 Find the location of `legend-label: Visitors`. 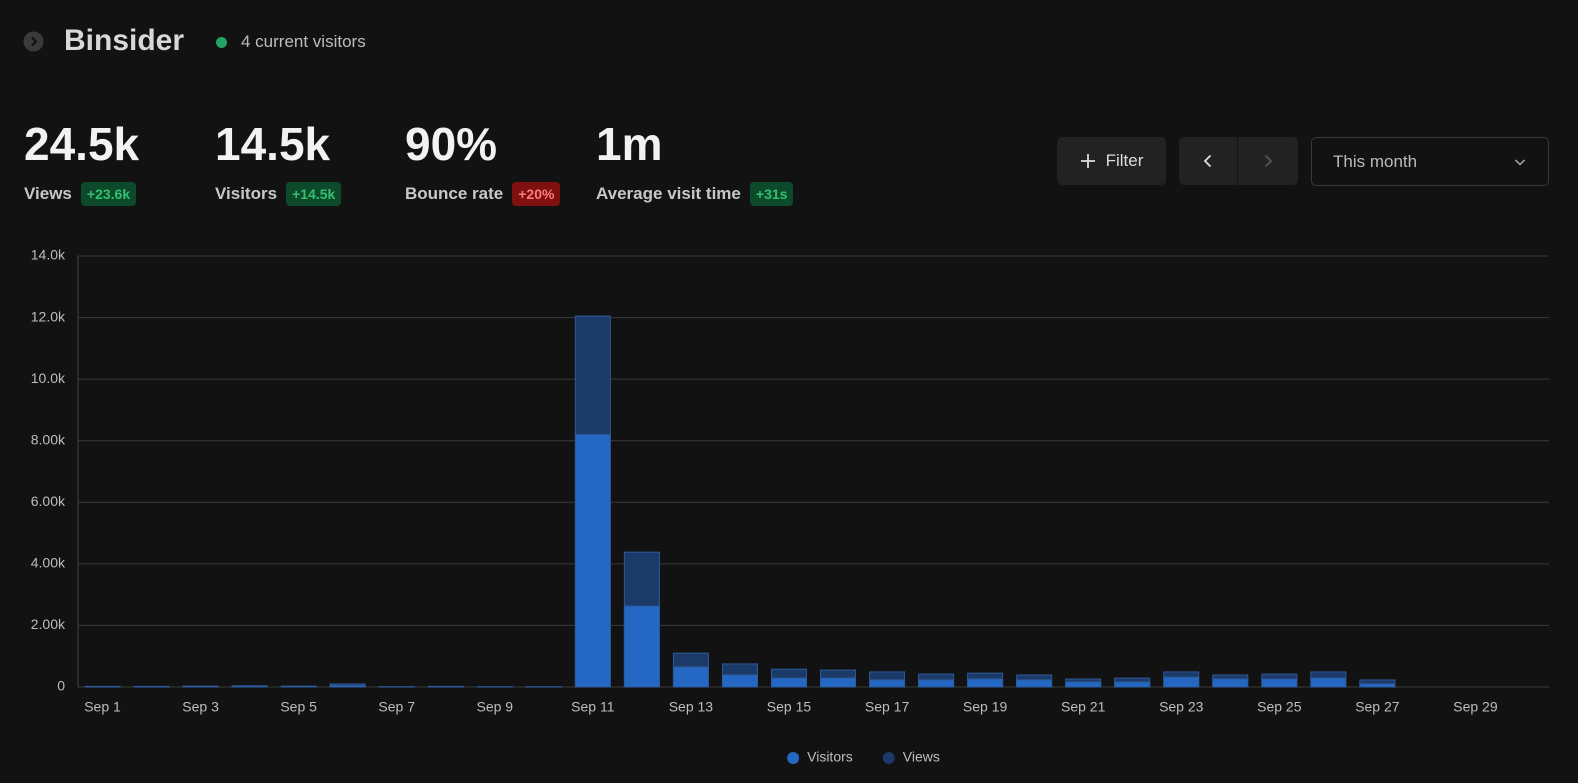

legend-label: Visitors is located at coordinates (830, 757).